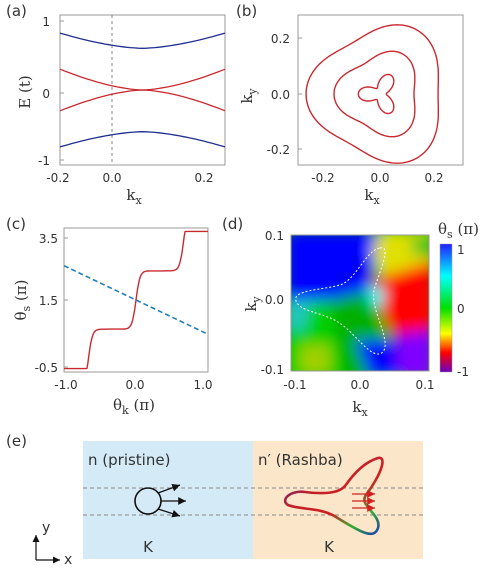 This screenshot has width=480, height=568. Describe the element at coordinates (322, 178) in the screenshot. I see `panel-b-xtick-m02: -0.2` at that location.